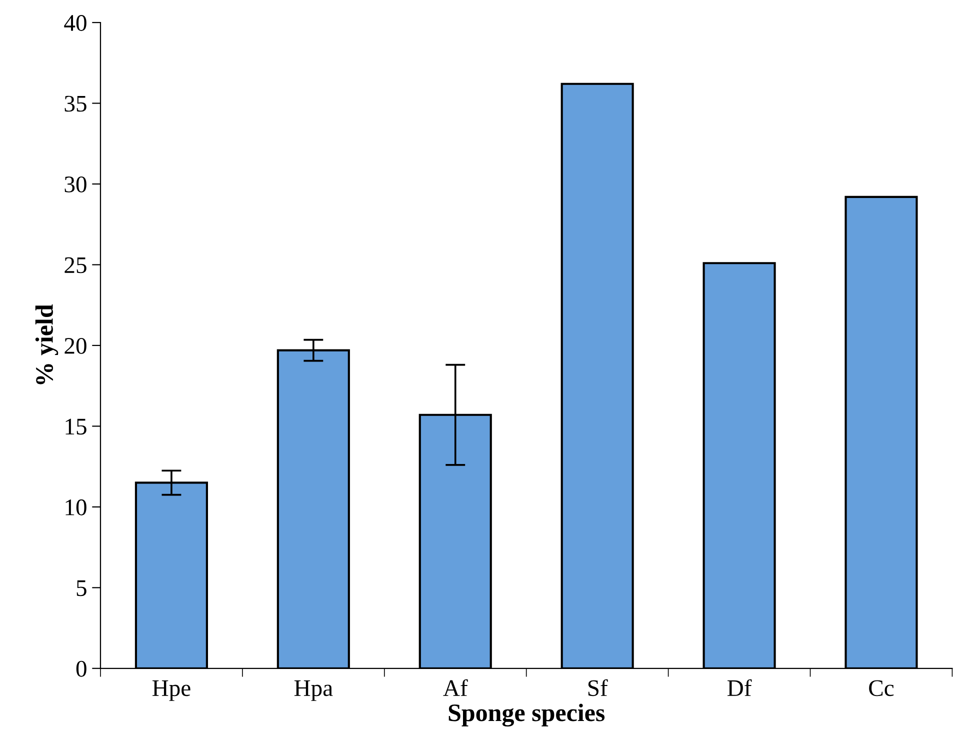  What do you see at coordinates (75, 265) in the screenshot?
I see `y-tick-label: 25` at bounding box center [75, 265].